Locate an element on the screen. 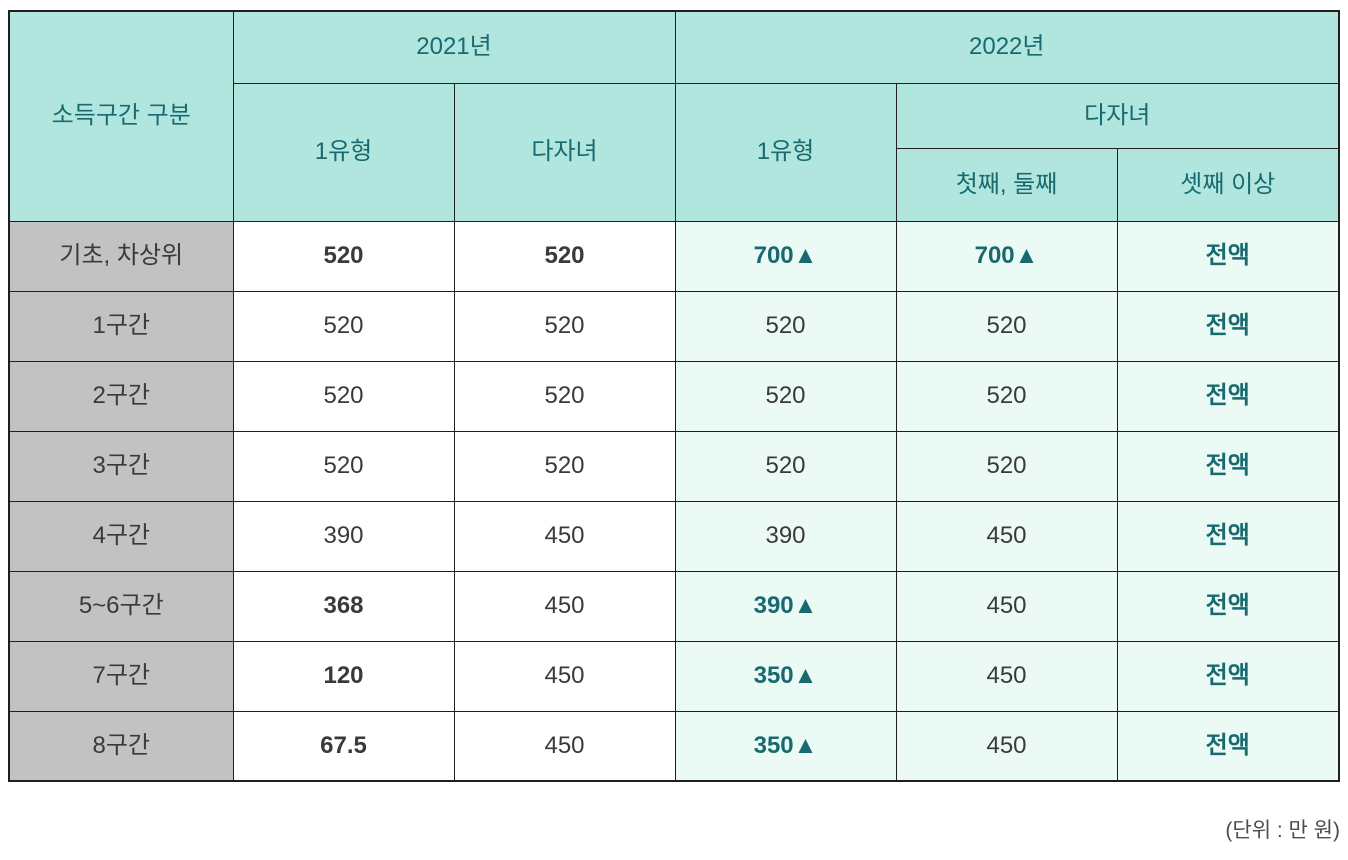  table-row: 2구간 520 520 520 520 전액 is located at coordinates (674, 396).